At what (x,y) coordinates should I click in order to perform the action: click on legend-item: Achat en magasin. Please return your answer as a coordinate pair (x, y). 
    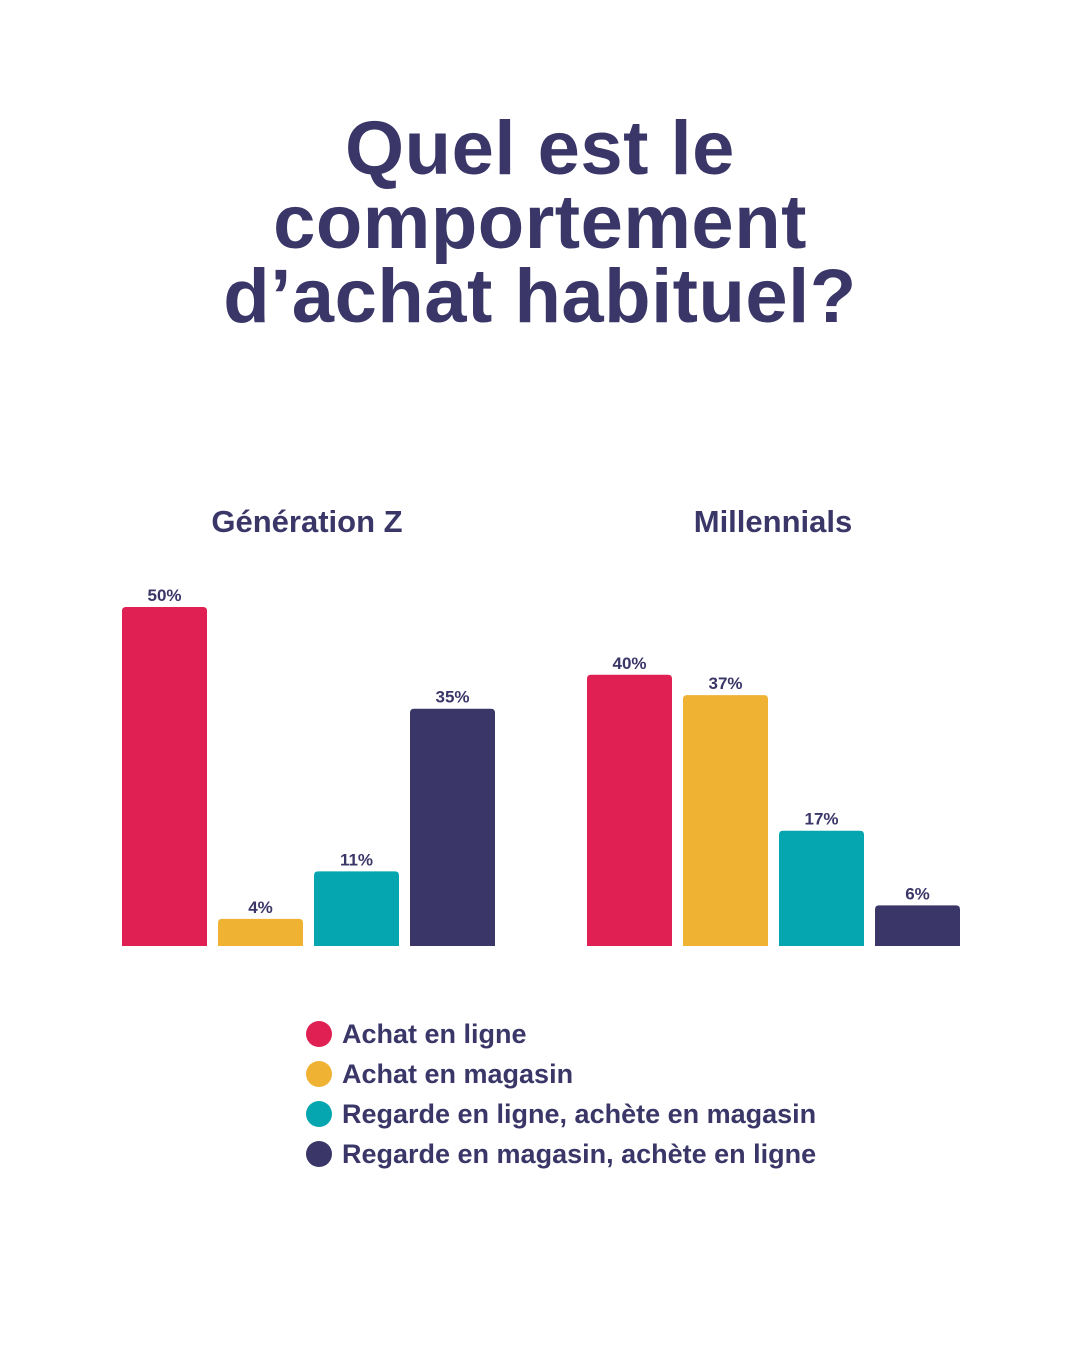
    Looking at the image, I should click on (561, 1074).